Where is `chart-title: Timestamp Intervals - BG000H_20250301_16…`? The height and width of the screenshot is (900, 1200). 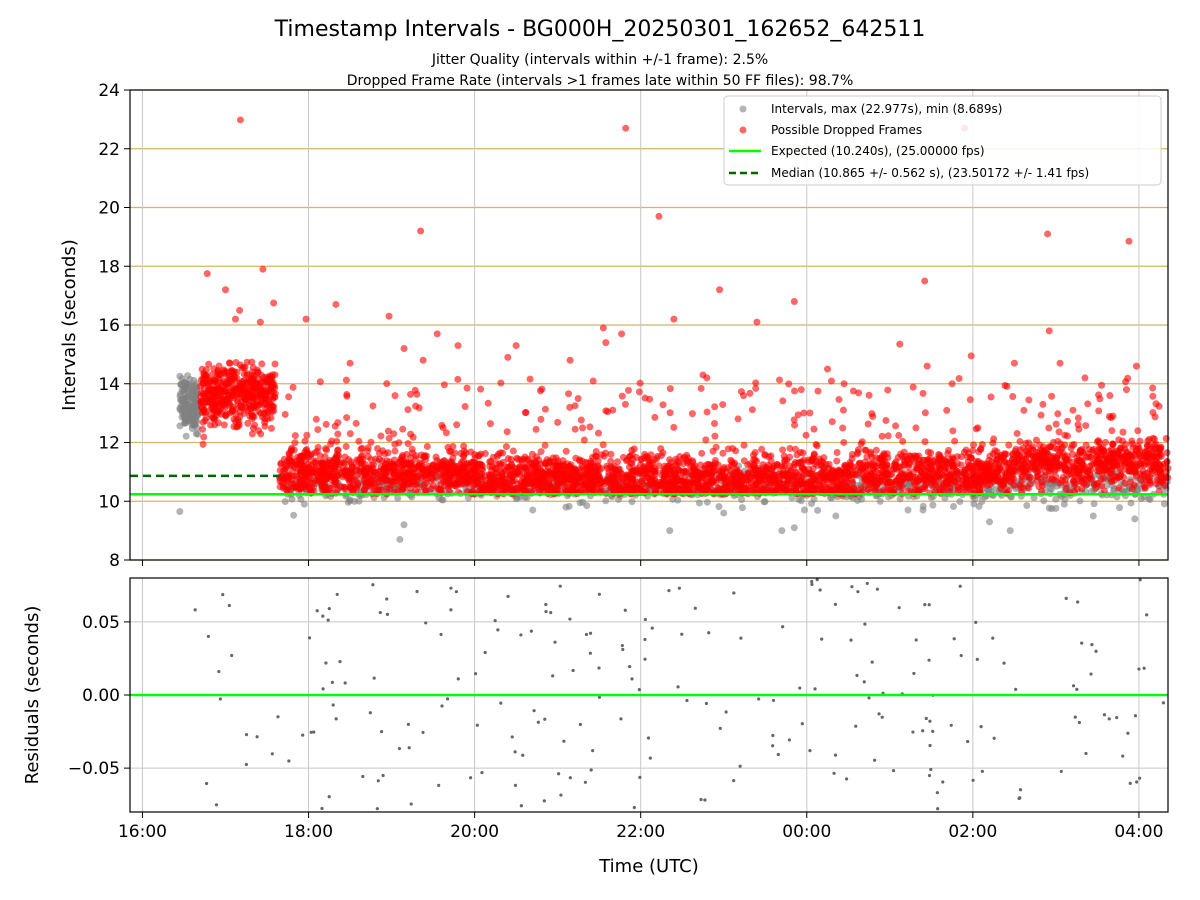
chart-title: Timestamp Intervals - BG000H_20250301_16… is located at coordinates (600, 29).